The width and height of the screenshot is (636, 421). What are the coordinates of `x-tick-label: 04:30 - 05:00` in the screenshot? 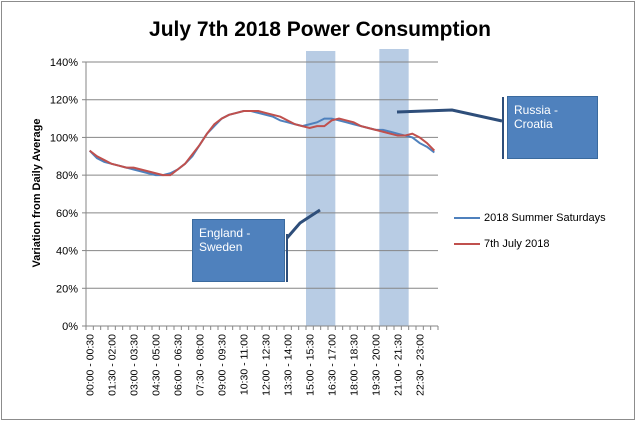 It's located at (157, 365).